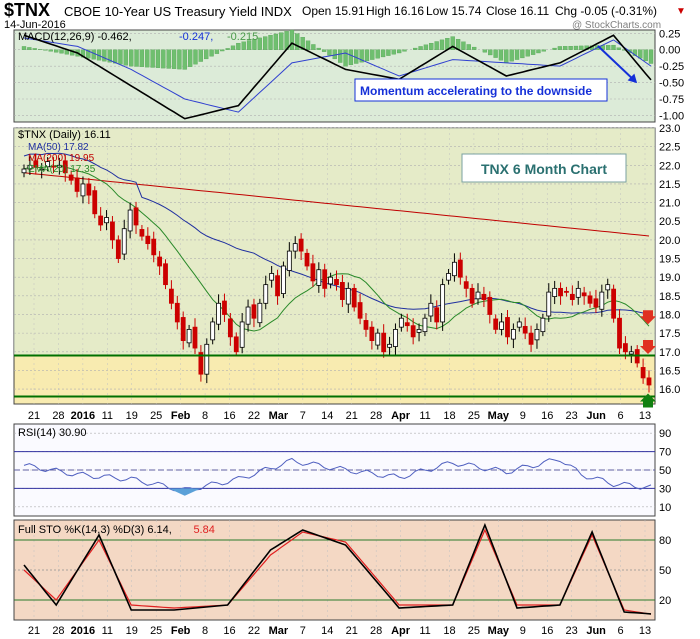 The width and height of the screenshot is (700, 639). What do you see at coordinates (499, 416) in the screenshot?
I see `price-x-tick-label: May` at bounding box center [499, 416].